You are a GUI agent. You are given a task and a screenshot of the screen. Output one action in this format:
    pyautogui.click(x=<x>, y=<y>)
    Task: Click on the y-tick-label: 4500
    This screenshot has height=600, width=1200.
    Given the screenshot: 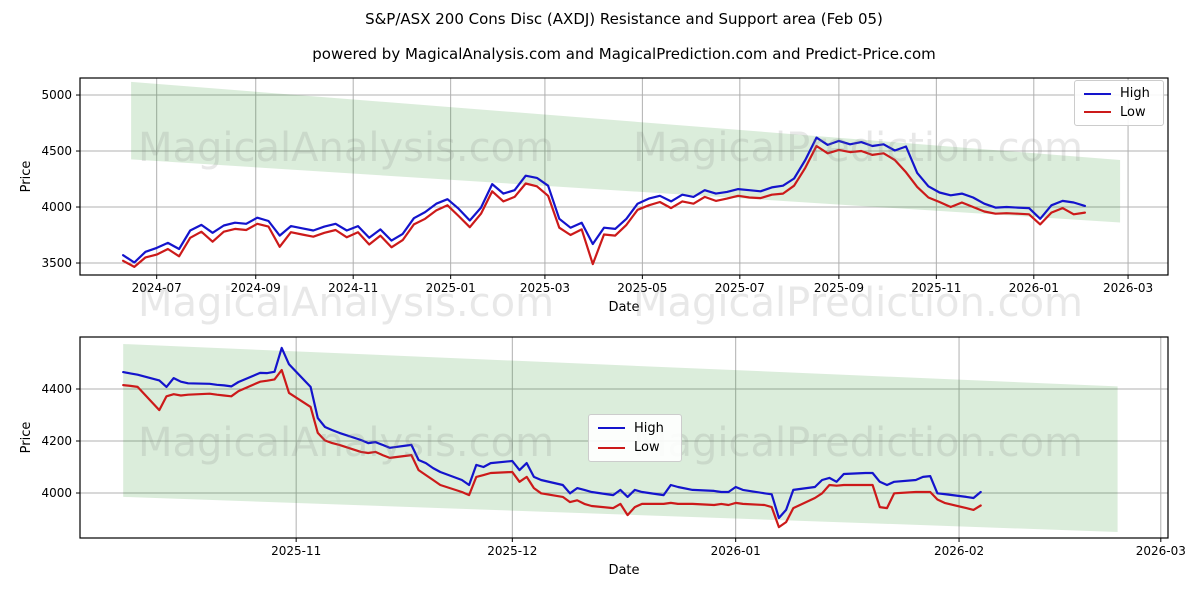 What is the action you would take?
    pyautogui.click(x=56, y=151)
    